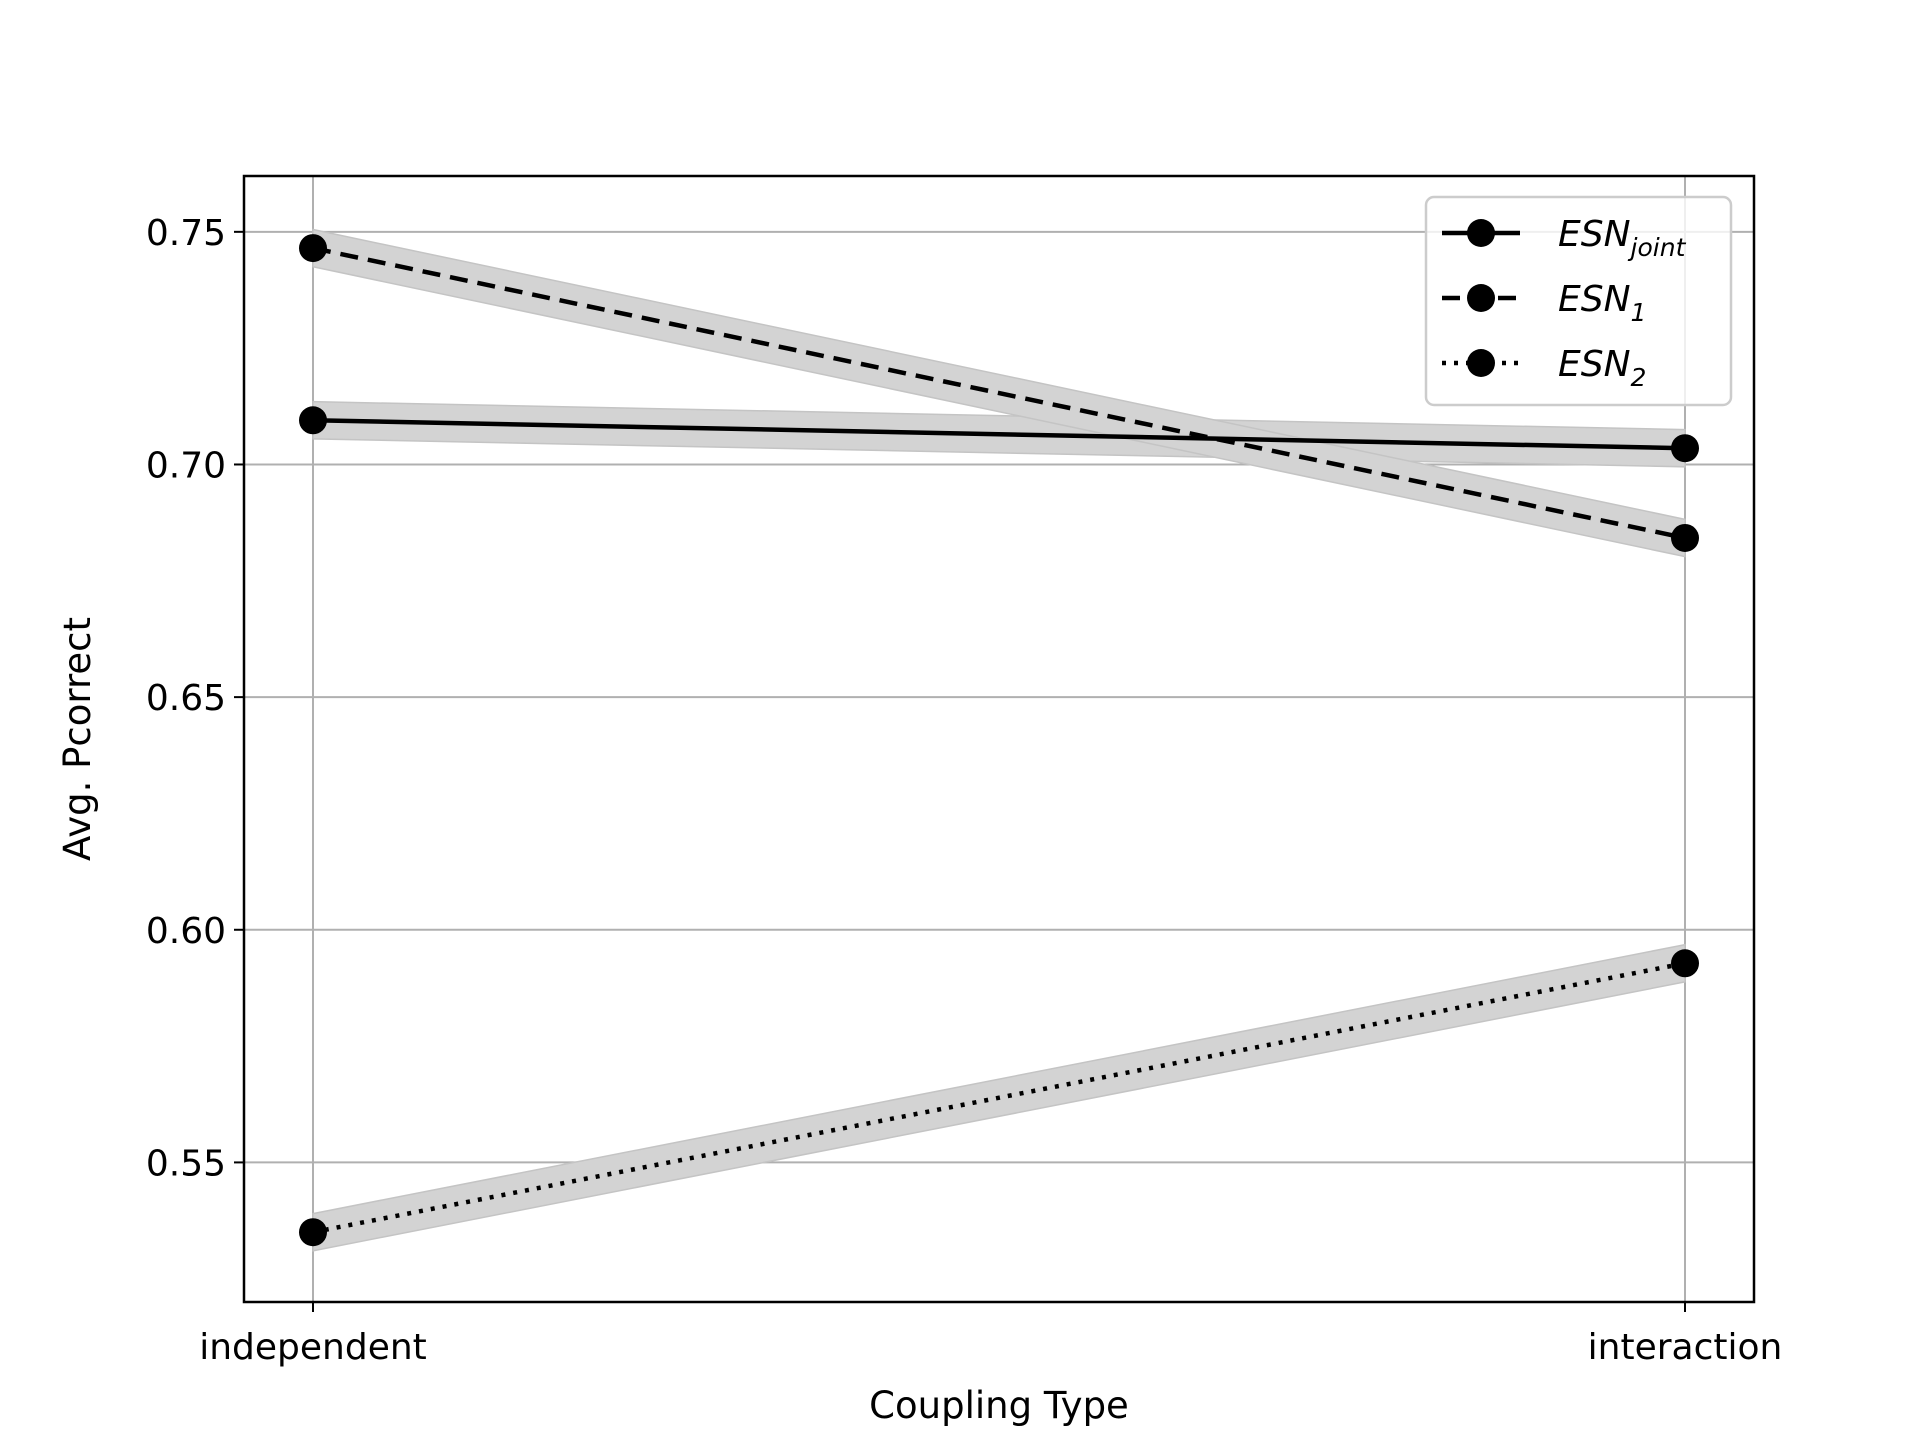  Describe the element at coordinates (186, 931) in the screenshot. I see `y-tick-label: 0.60` at that location.